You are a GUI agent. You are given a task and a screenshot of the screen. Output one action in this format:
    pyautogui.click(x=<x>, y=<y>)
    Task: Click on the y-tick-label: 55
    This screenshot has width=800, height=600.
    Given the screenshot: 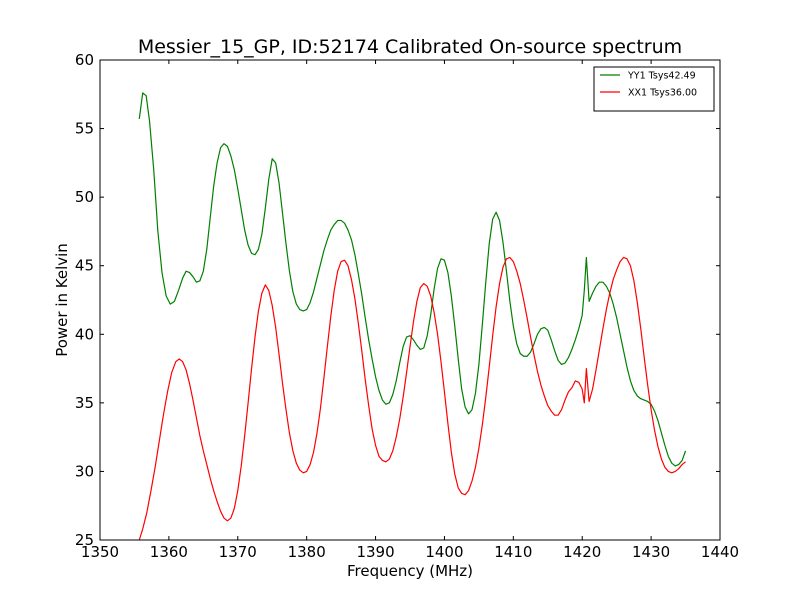 What is the action you would take?
    pyautogui.click(x=84, y=129)
    